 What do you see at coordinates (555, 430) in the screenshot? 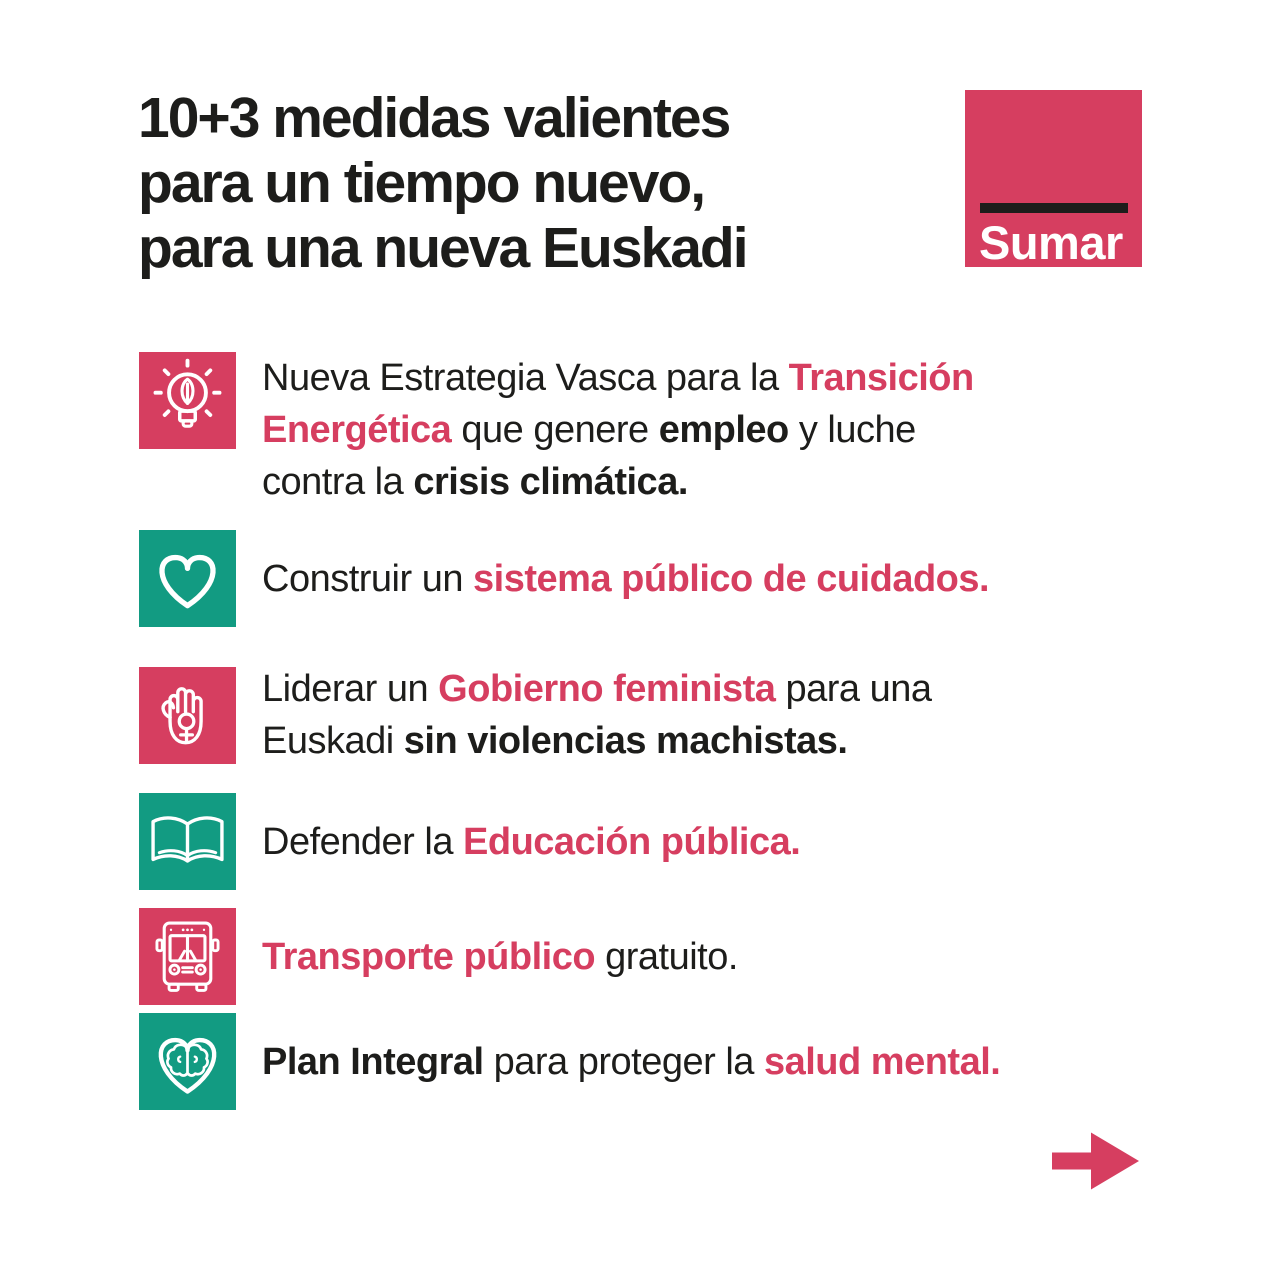
I see `text-segment-plain: que genere` at bounding box center [555, 430].